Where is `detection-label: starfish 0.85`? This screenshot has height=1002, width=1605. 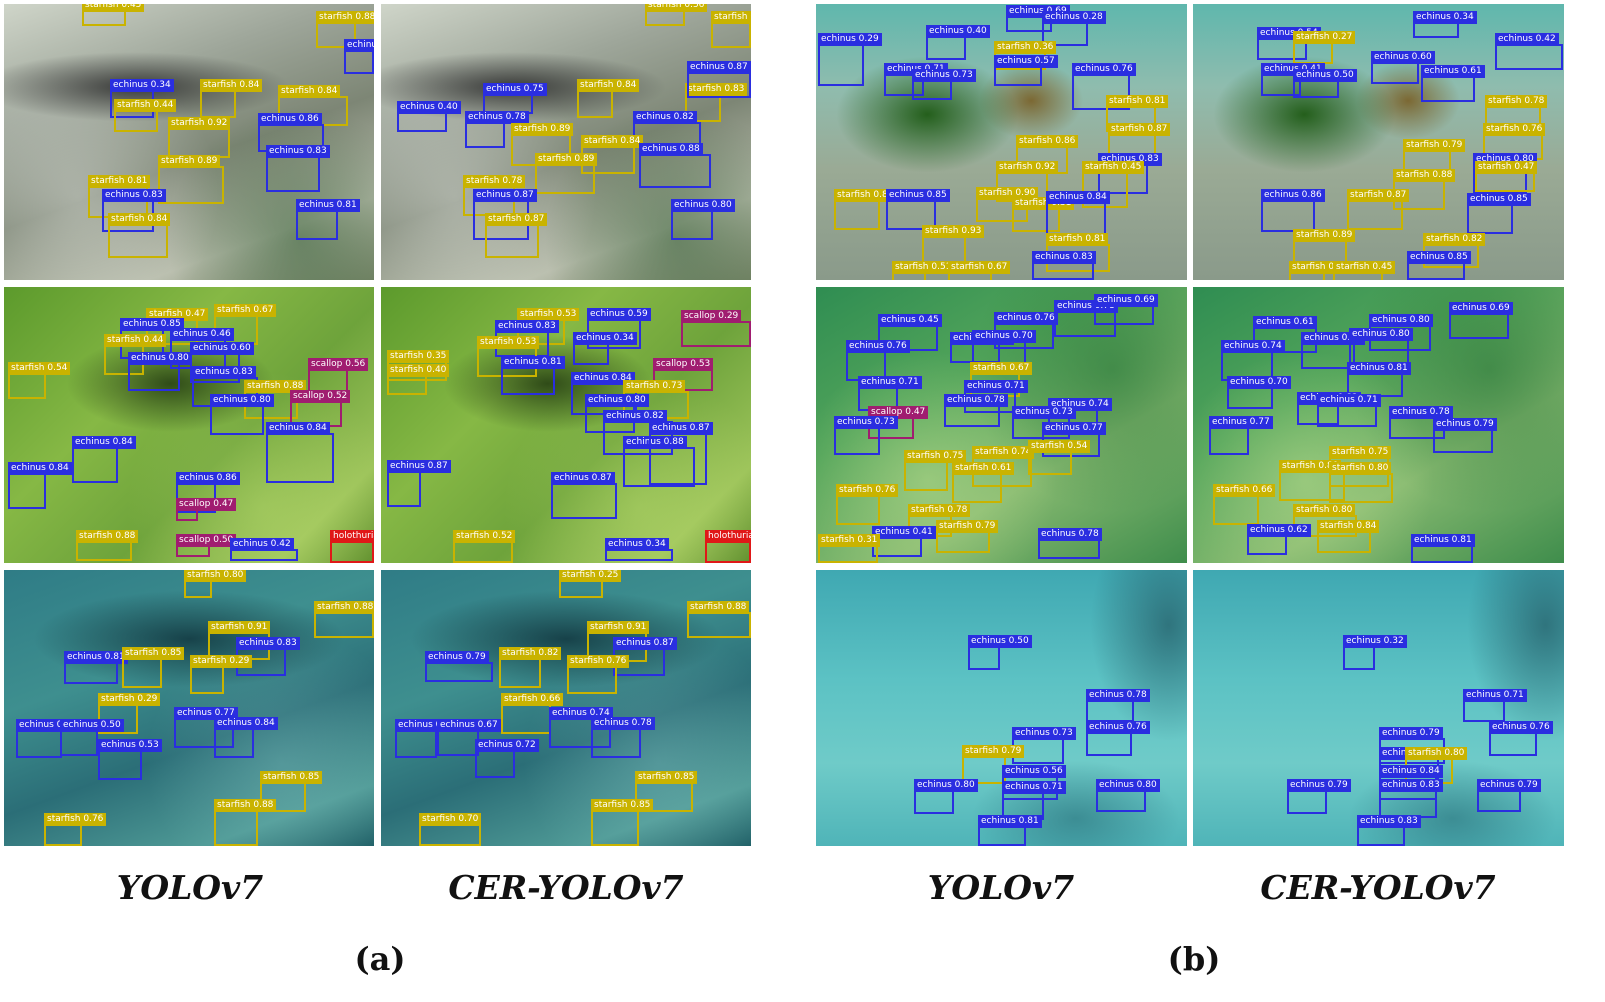 detection-label: starfish 0.85 is located at coordinates (666, 777).